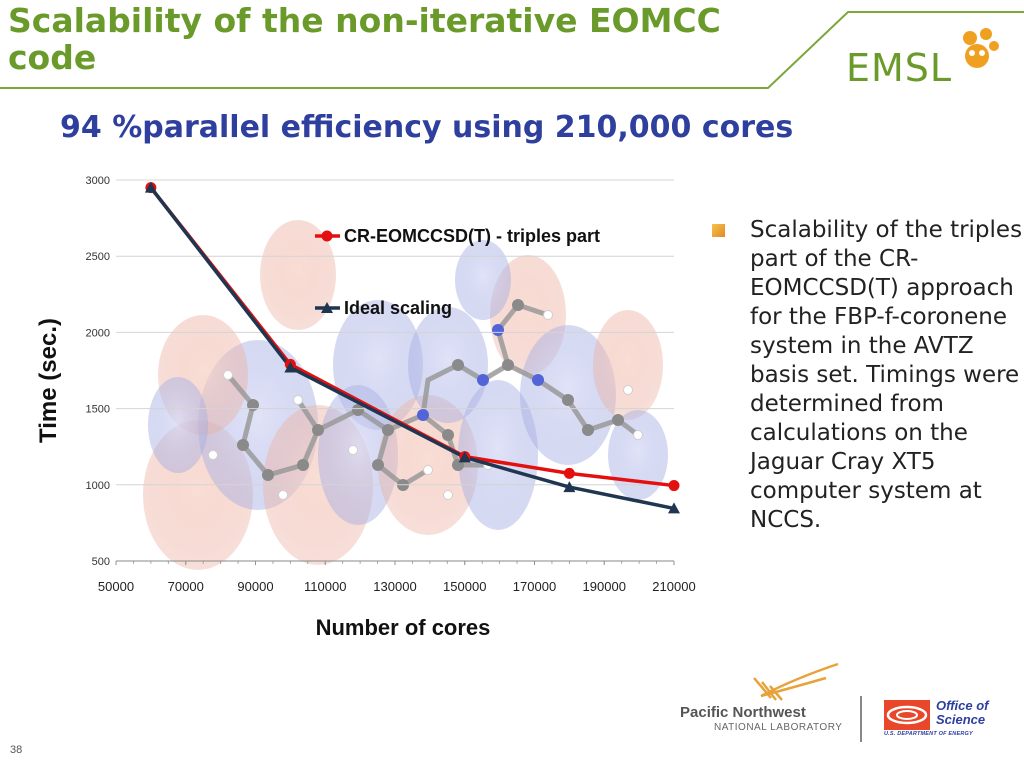  Describe the element at coordinates (962, 705) in the screenshot. I see `doe-office-label: Office of` at that location.